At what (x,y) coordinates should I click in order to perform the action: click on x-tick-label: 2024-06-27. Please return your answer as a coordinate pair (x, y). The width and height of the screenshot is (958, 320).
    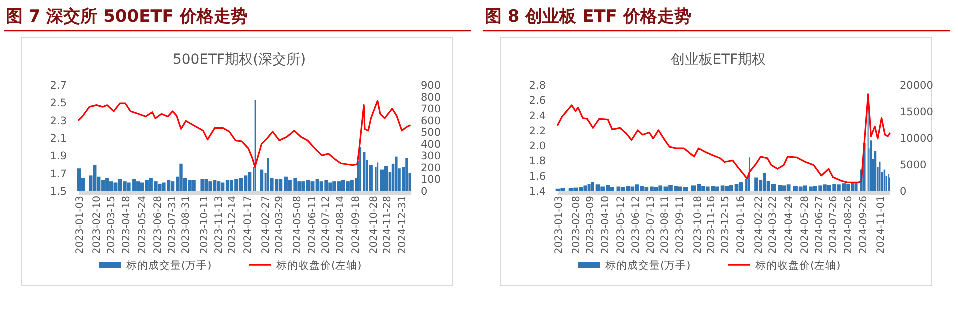
    Looking at the image, I should click on (820, 225).